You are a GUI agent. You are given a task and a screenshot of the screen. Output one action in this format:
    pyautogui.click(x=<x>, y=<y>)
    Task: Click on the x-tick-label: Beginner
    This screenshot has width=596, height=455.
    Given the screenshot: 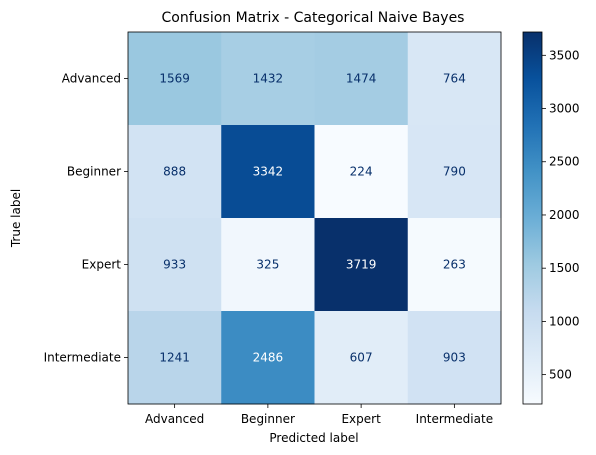 What is the action you would take?
    pyautogui.click(x=268, y=419)
    